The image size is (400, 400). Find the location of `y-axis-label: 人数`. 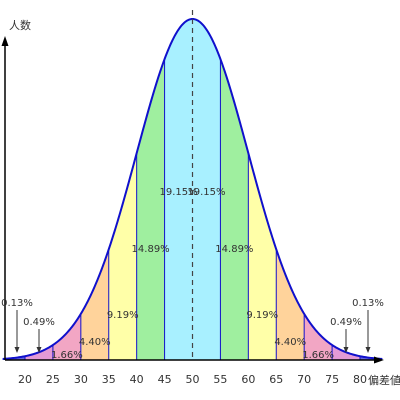

y-axis-label: 人数 is located at coordinates (20, 25).